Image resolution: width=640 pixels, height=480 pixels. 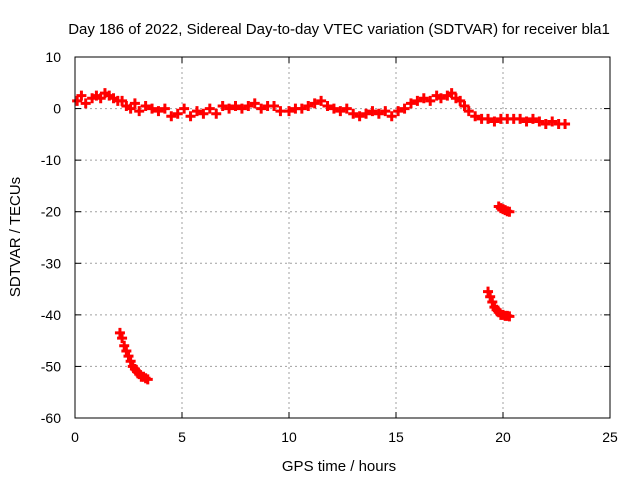 What do you see at coordinates (15, 237) in the screenshot?
I see `y-axis-label: SDTVAR / TECUs` at bounding box center [15, 237].